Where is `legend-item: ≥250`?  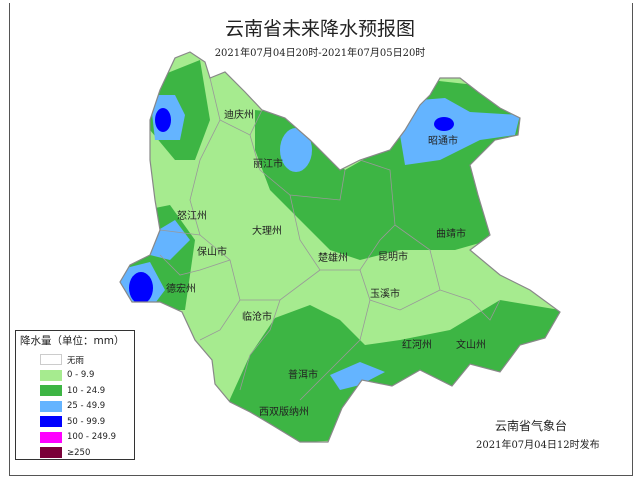 legend-item: ≥250 is located at coordinates (87, 453).